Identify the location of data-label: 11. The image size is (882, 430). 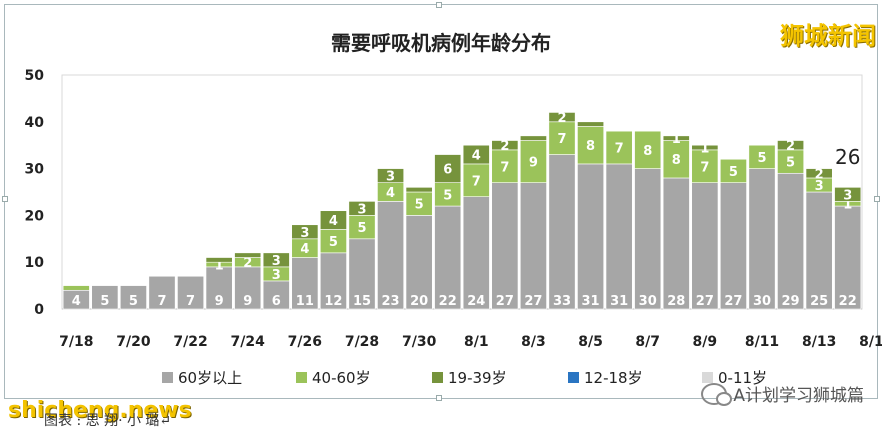
(305, 301).